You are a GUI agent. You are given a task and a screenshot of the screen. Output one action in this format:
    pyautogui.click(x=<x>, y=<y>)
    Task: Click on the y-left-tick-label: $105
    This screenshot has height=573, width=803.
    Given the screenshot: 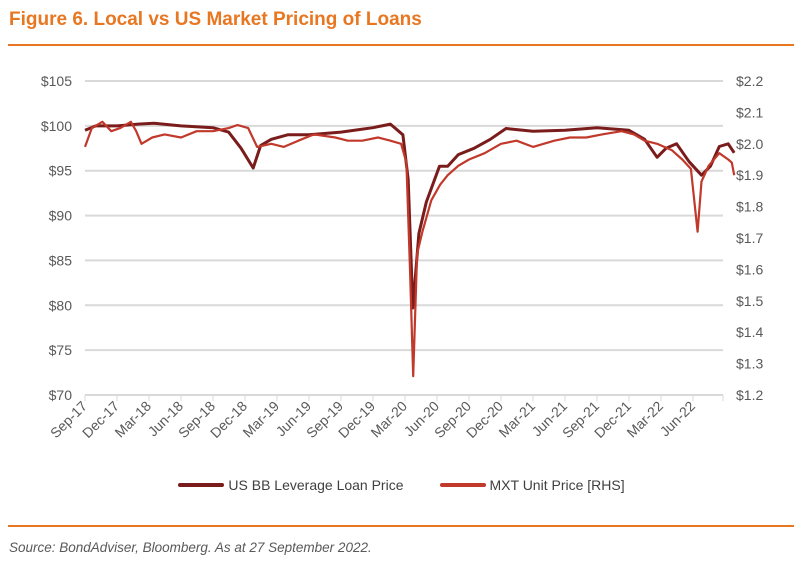 What is the action you would take?
    pyautogui.click(x=56, y=81)
    